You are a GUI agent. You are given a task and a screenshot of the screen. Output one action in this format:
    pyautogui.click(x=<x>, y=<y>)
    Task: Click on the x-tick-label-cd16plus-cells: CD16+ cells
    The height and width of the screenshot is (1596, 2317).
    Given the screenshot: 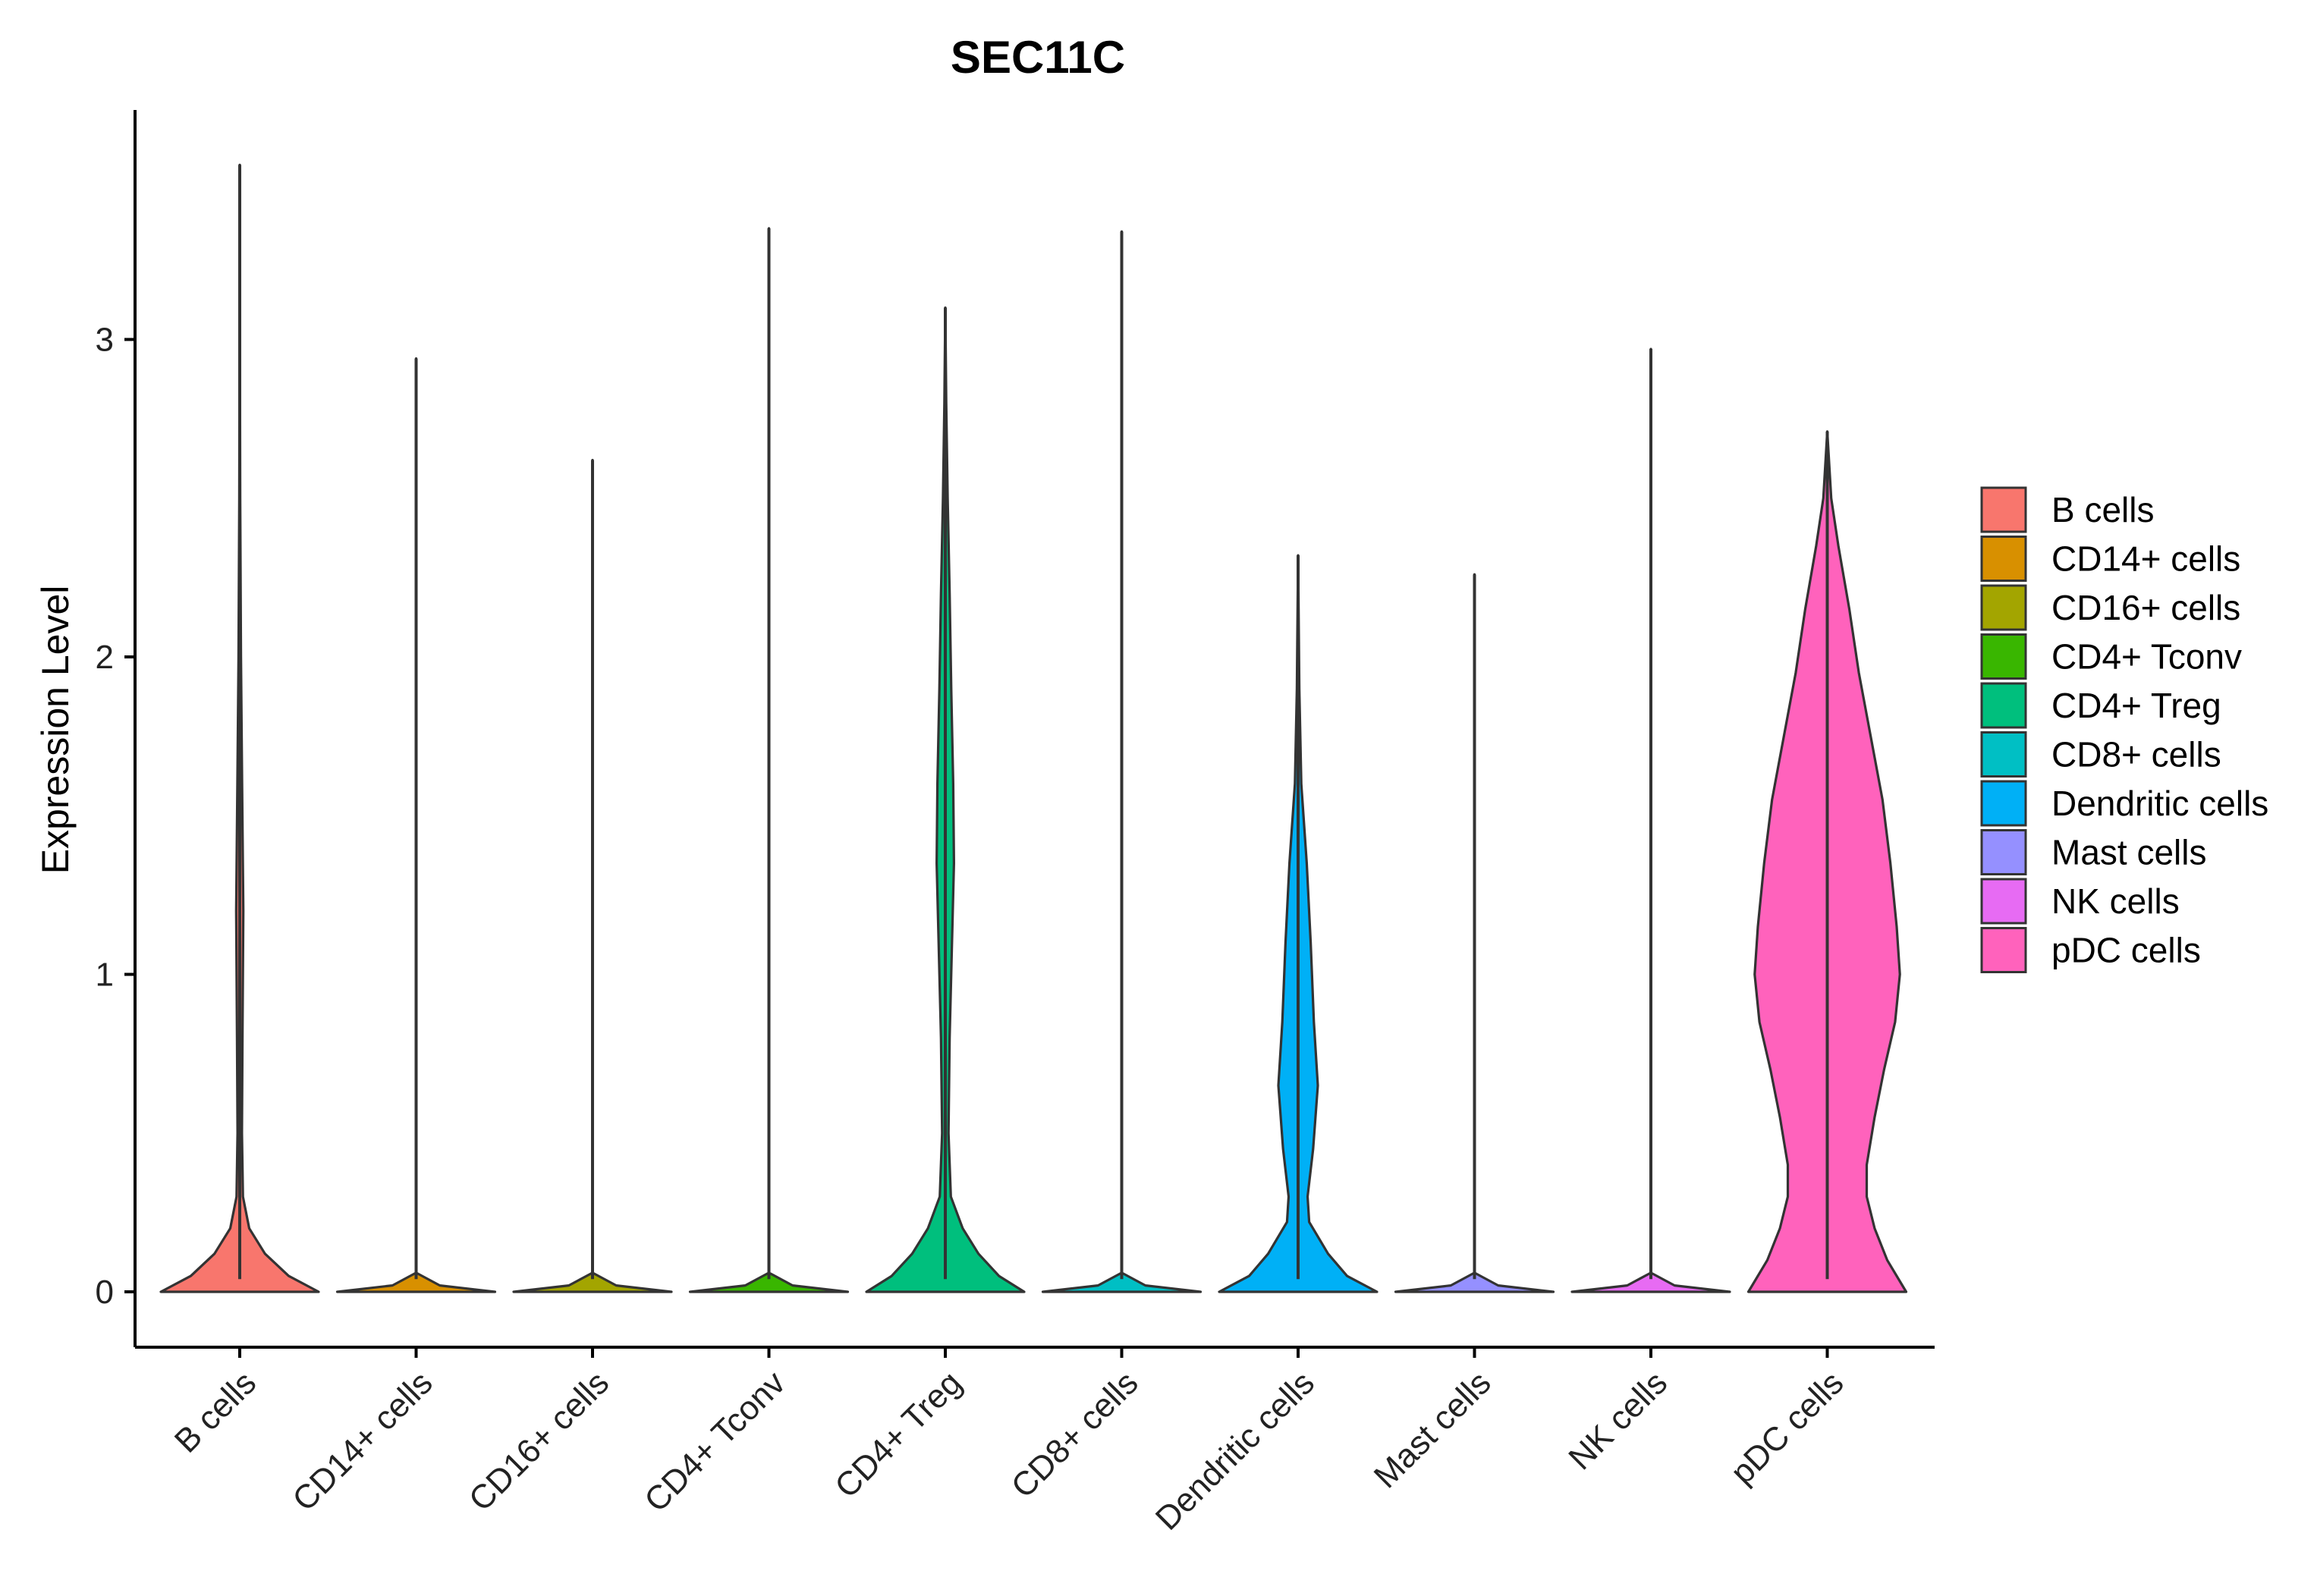 What is the action you would take?
    pyautogui.click(x=539, y=1441)
    